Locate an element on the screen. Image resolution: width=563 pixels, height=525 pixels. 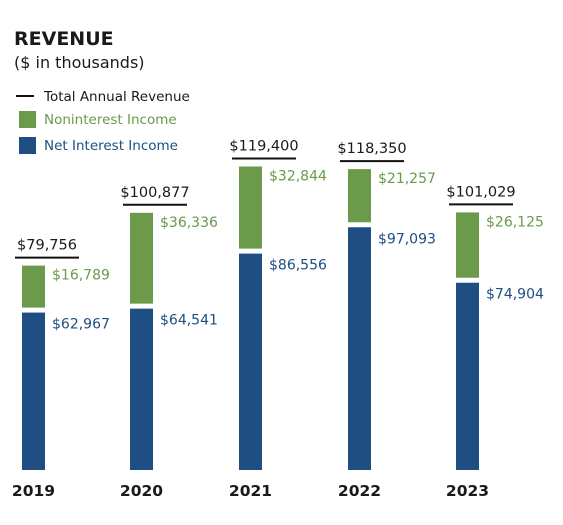
noninterest-bar-2023 is located at coordinates (467, 245).